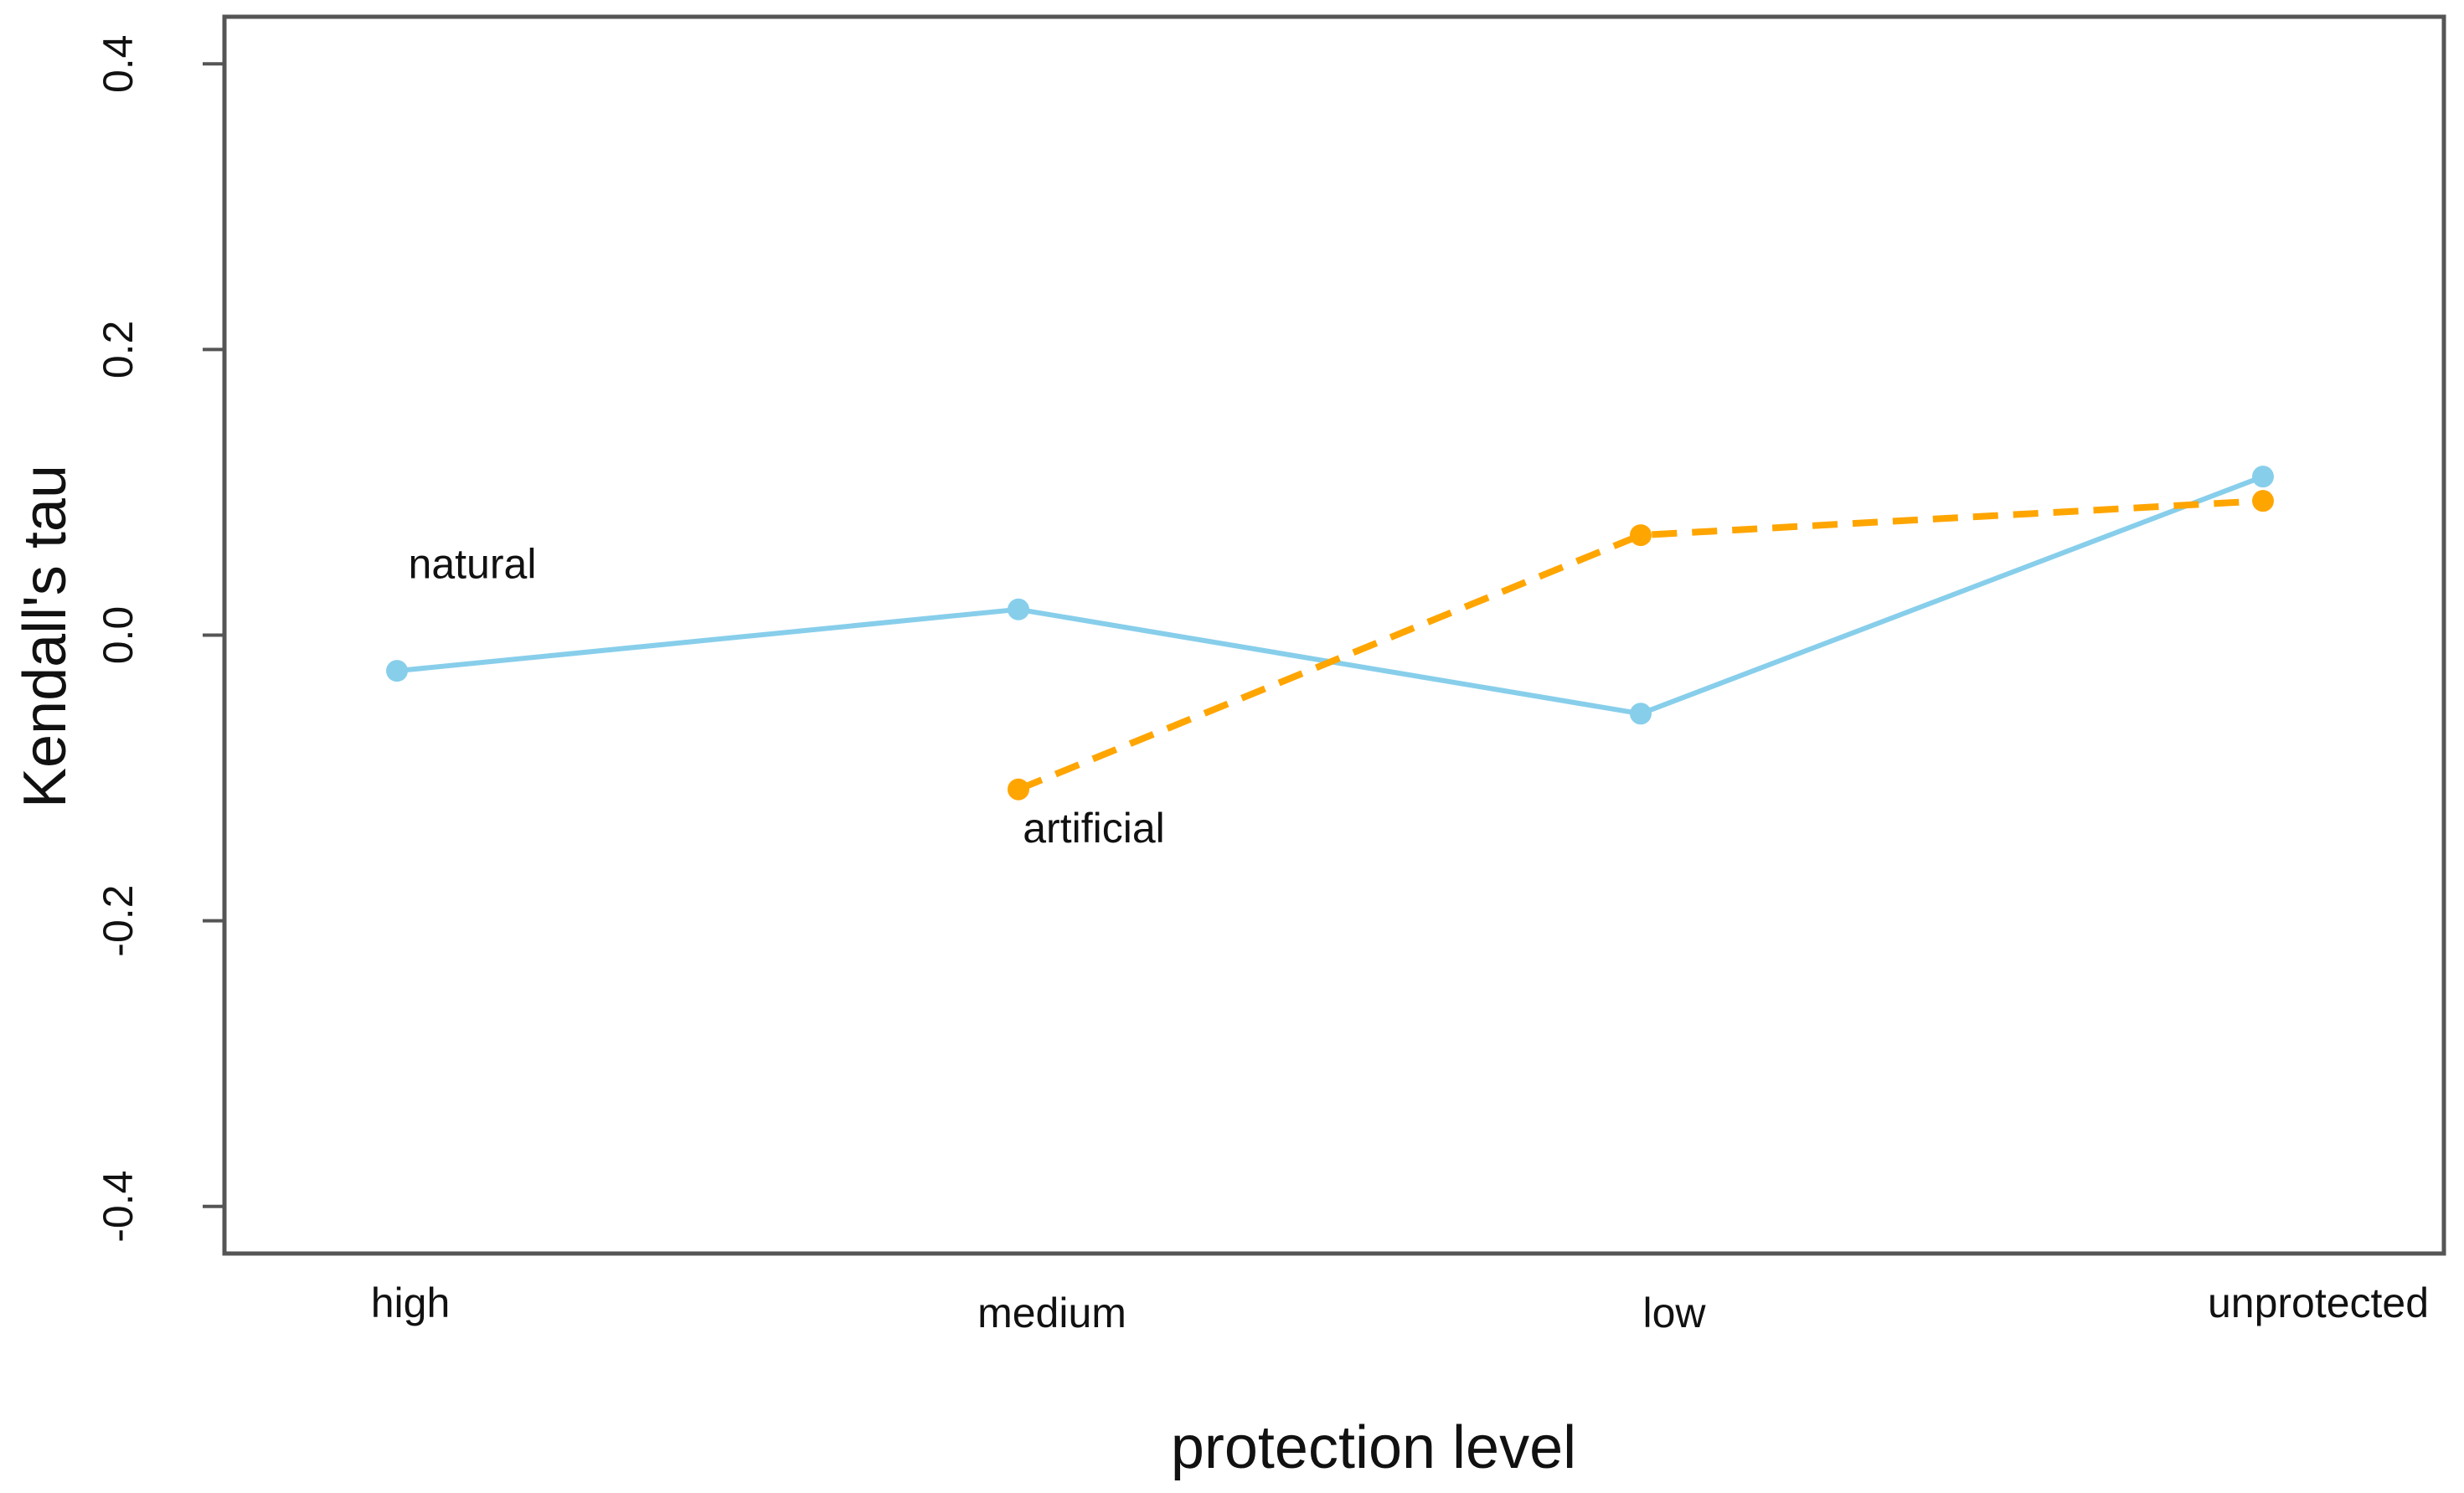 Image resolution: width=2464 pixels, height=1493 pixels. Describe the element at coordinates (1373, 1448) in the screenshot. I see `x-axis-title: protection level` at that location.